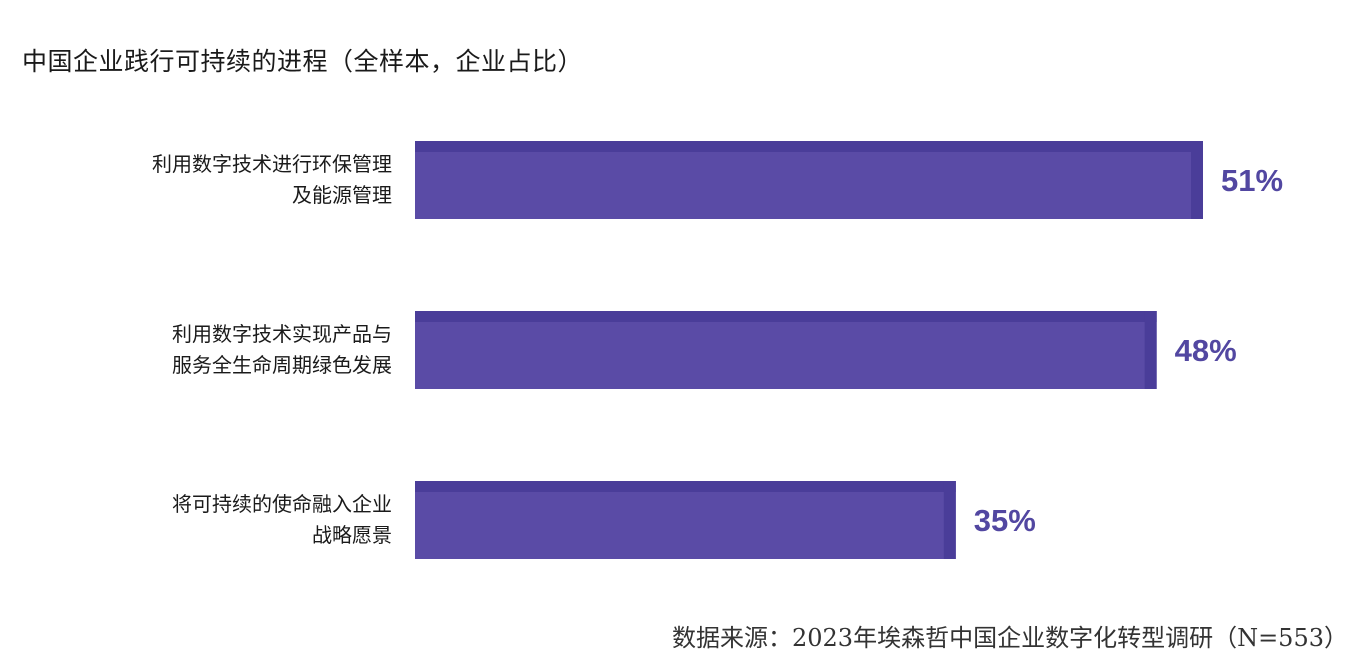 Image resolution: width=1362 pixels, height=660 pixels. Describe the element at coordinates (1010, 638) in the screenshot. I see `data-source-note: 数据来源：2023年埃森哲中国企业数字化转型调研（N=553）` at that location.